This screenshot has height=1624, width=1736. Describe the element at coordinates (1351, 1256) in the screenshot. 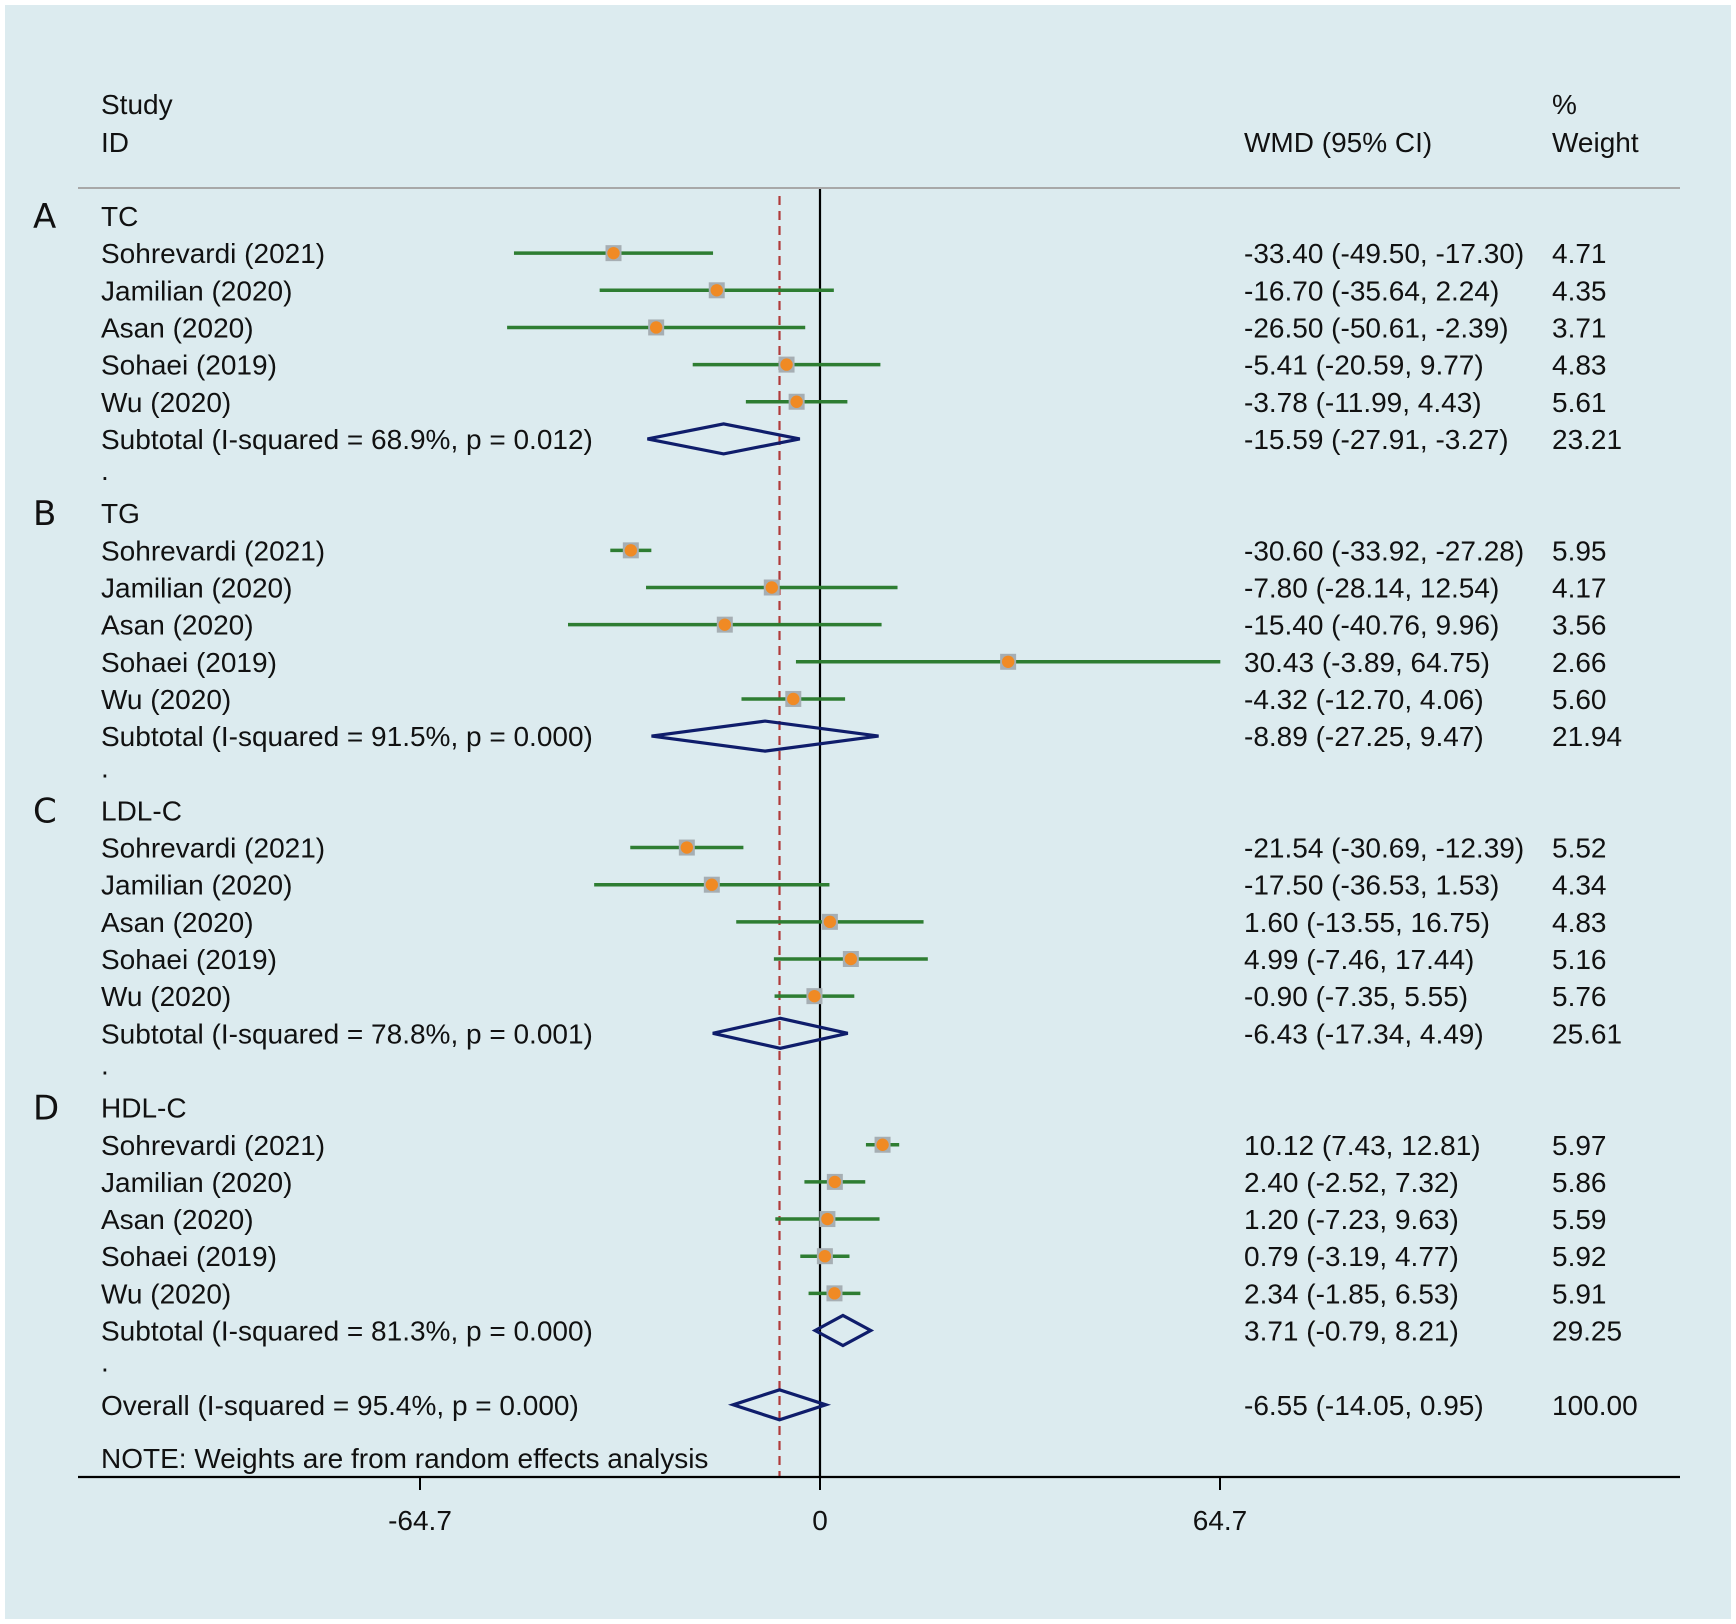

I see `ci-value: 0.79 (-3.19, 4.77)` at that location.